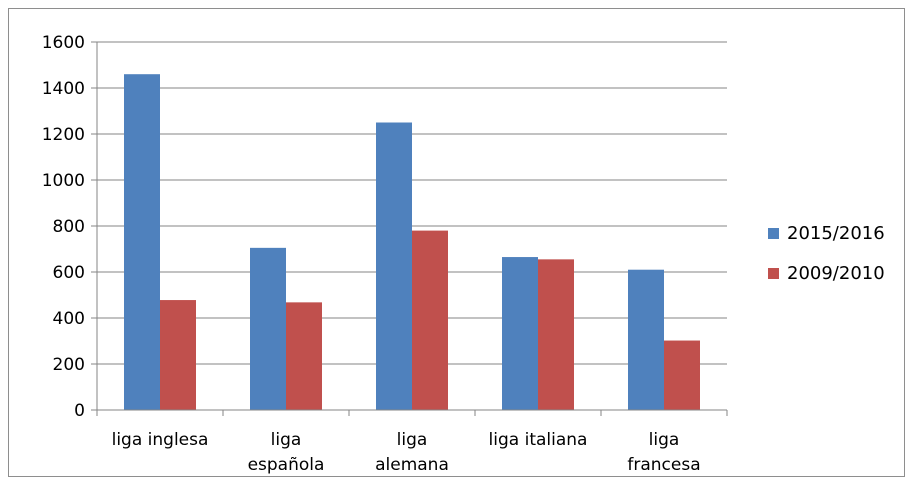 This screenshot has height=485, width=913. What do you see at coordinates (412, 465) in the screenshot?
I see `x-category-label: alemana` at bounding box center [412, 465].